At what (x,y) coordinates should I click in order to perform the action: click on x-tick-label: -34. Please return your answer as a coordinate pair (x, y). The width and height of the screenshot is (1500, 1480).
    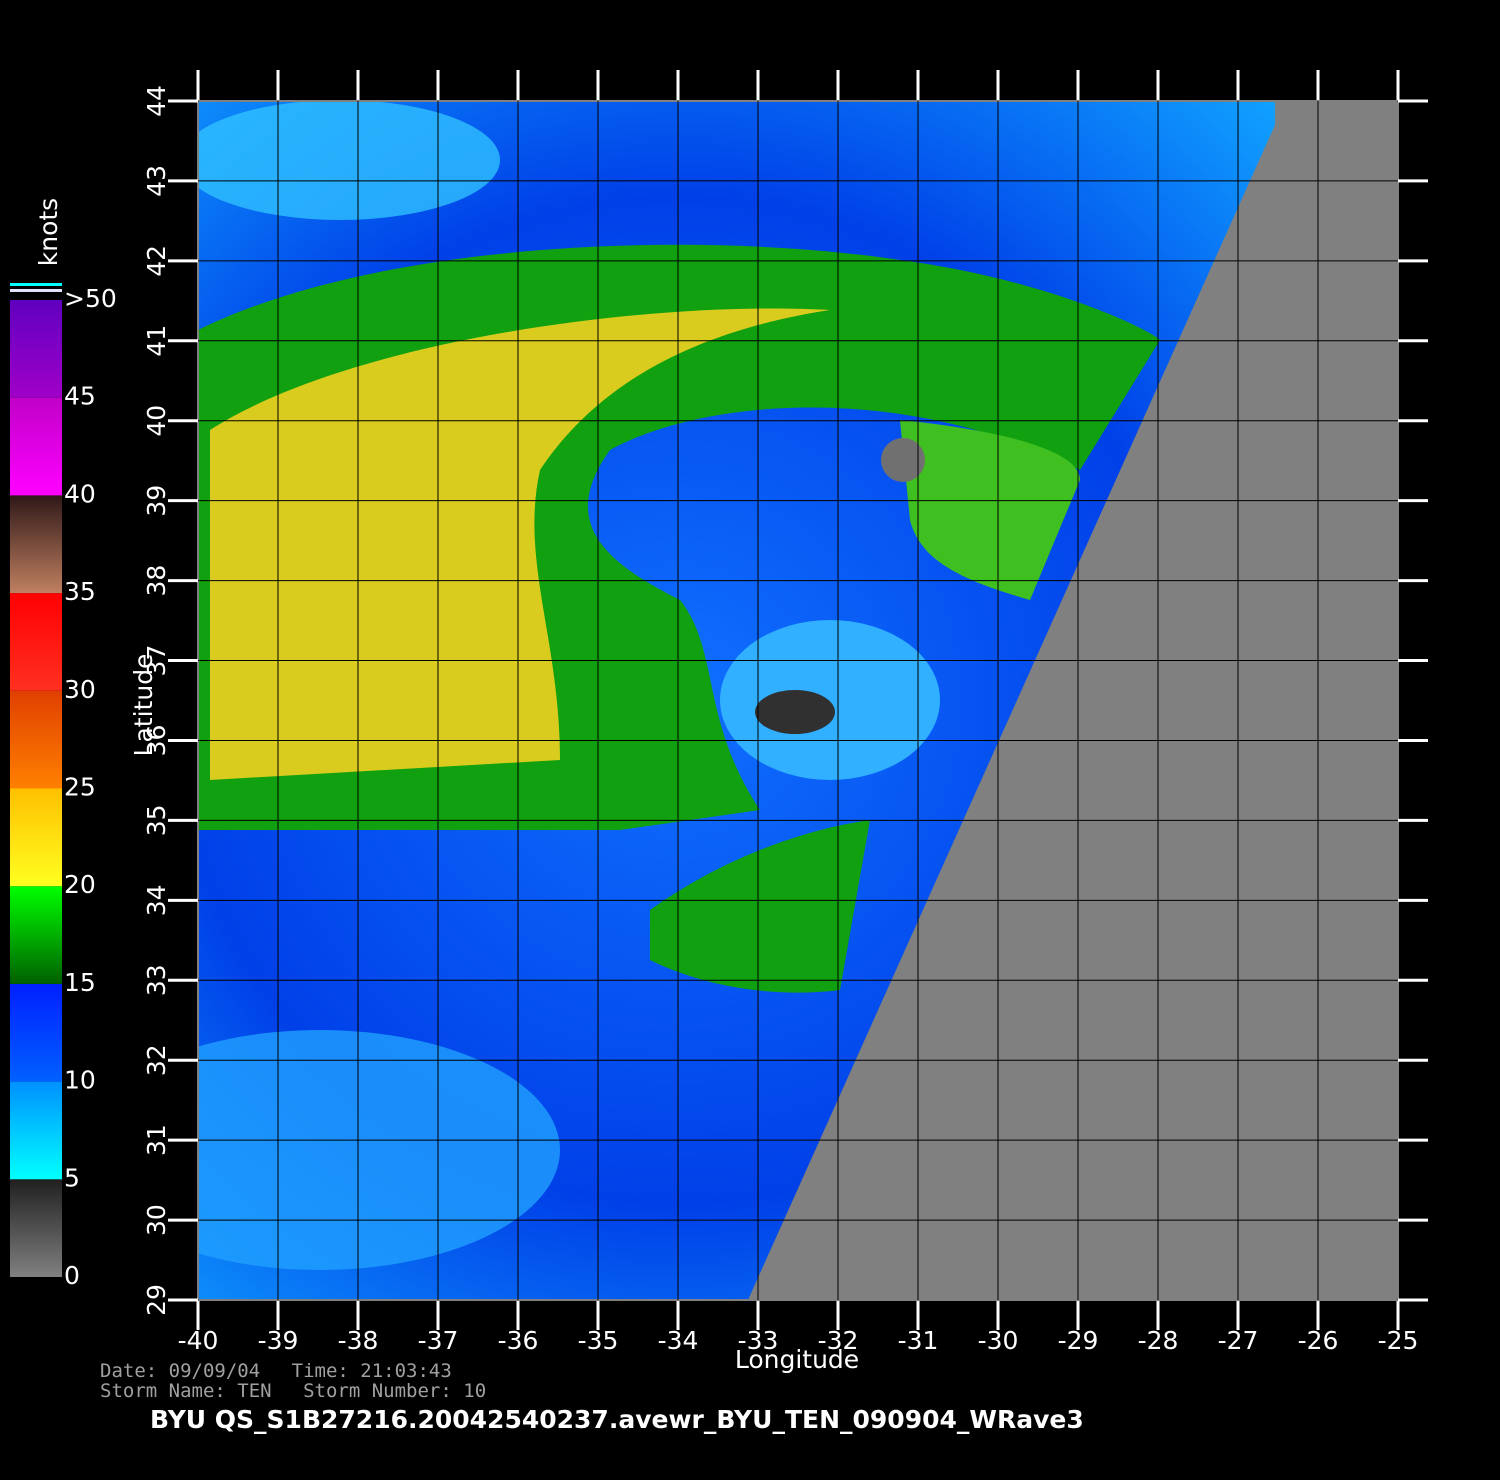
    Looking at the image, I should click on (678, 1340).